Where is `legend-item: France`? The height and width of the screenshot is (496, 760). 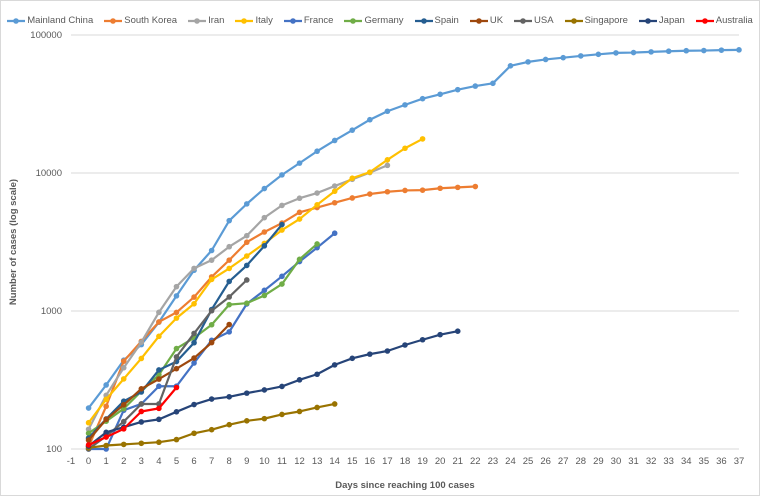 legend-item: France is located at coordinates (308, 20).